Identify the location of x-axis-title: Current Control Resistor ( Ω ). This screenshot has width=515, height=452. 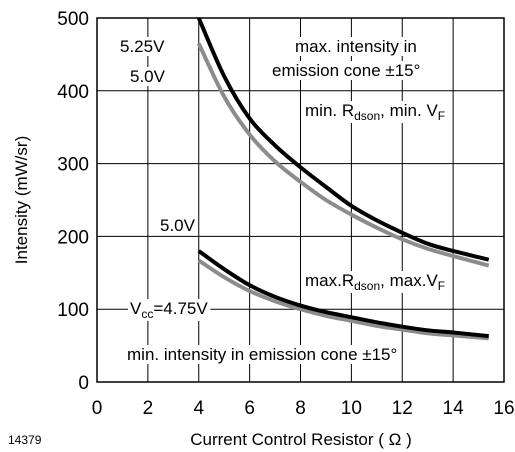
(300, 439).